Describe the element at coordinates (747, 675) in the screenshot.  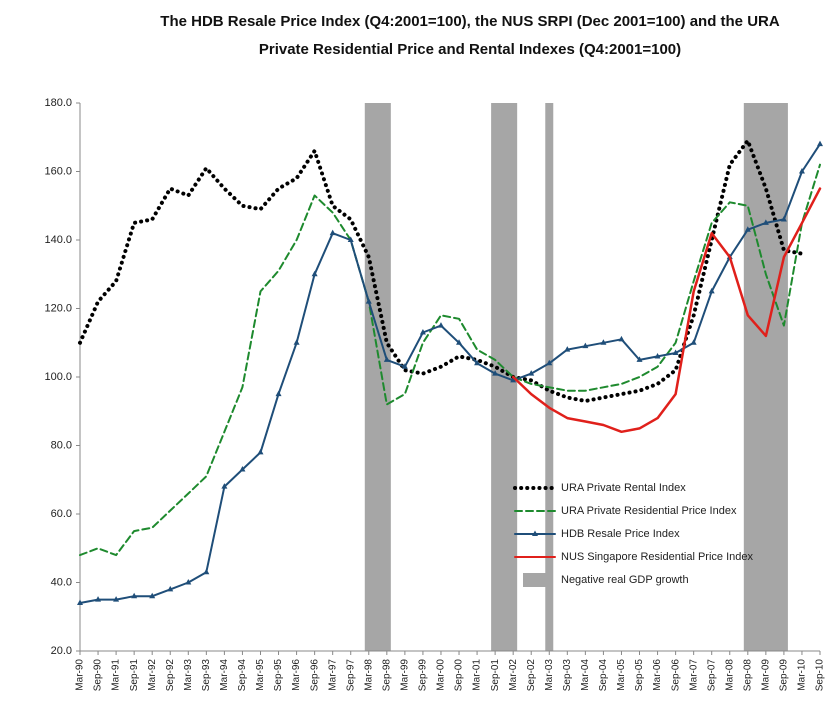
I see `x-tick-label: Sep-08` at that location.